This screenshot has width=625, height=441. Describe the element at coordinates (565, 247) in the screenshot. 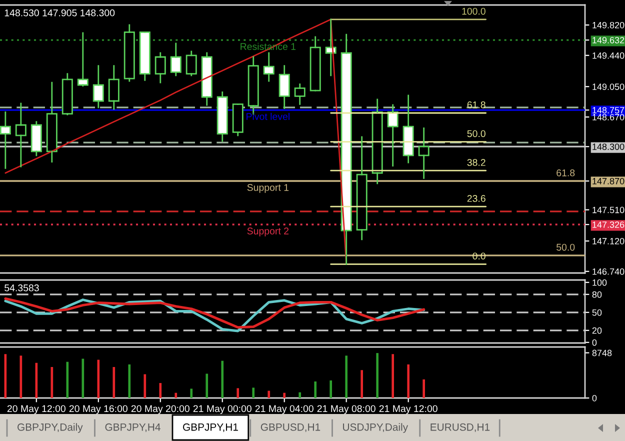

I see `annotation: 50.0` at that location.